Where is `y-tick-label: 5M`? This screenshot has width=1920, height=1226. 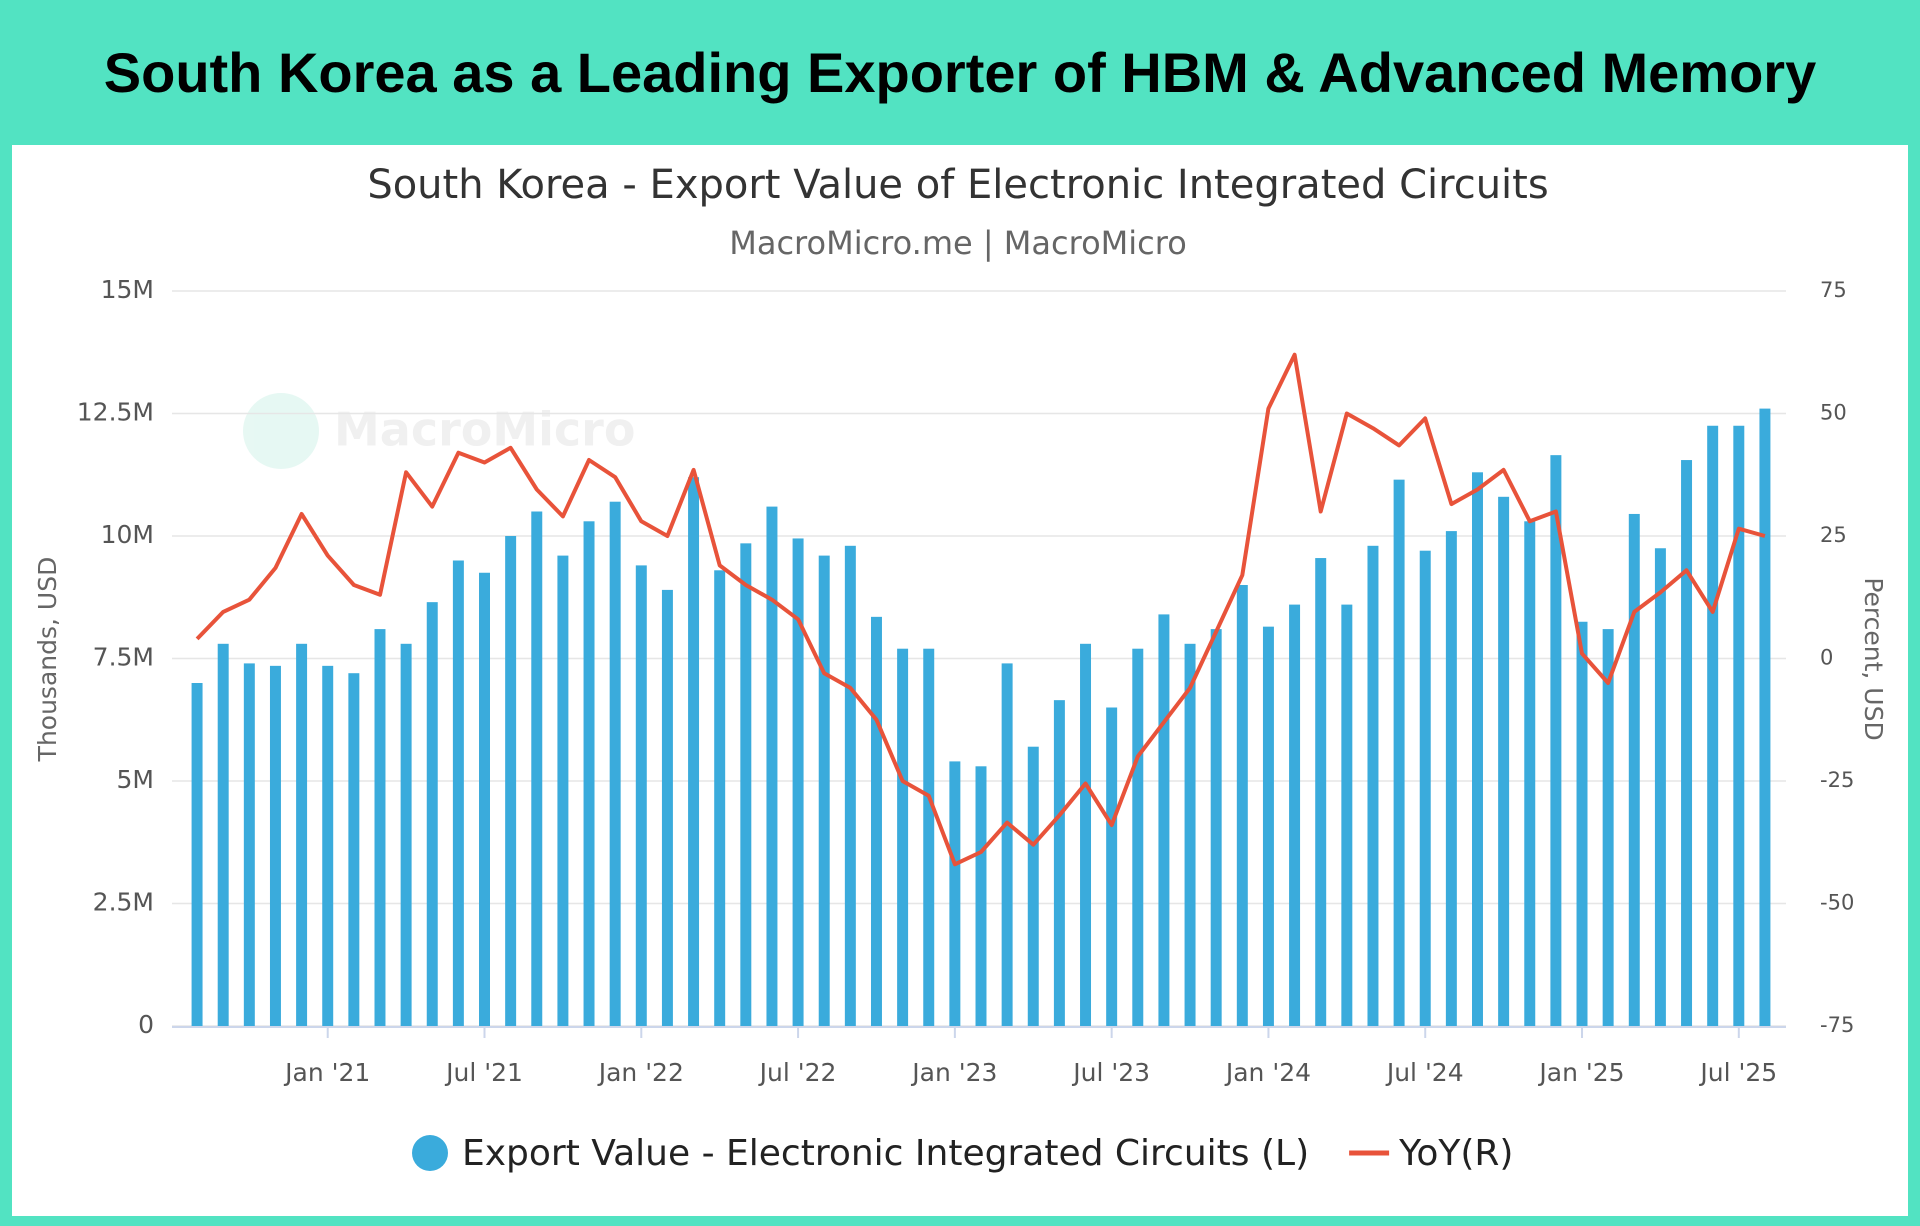 y-tick-label: 5M is located at coordinates (135, 779).